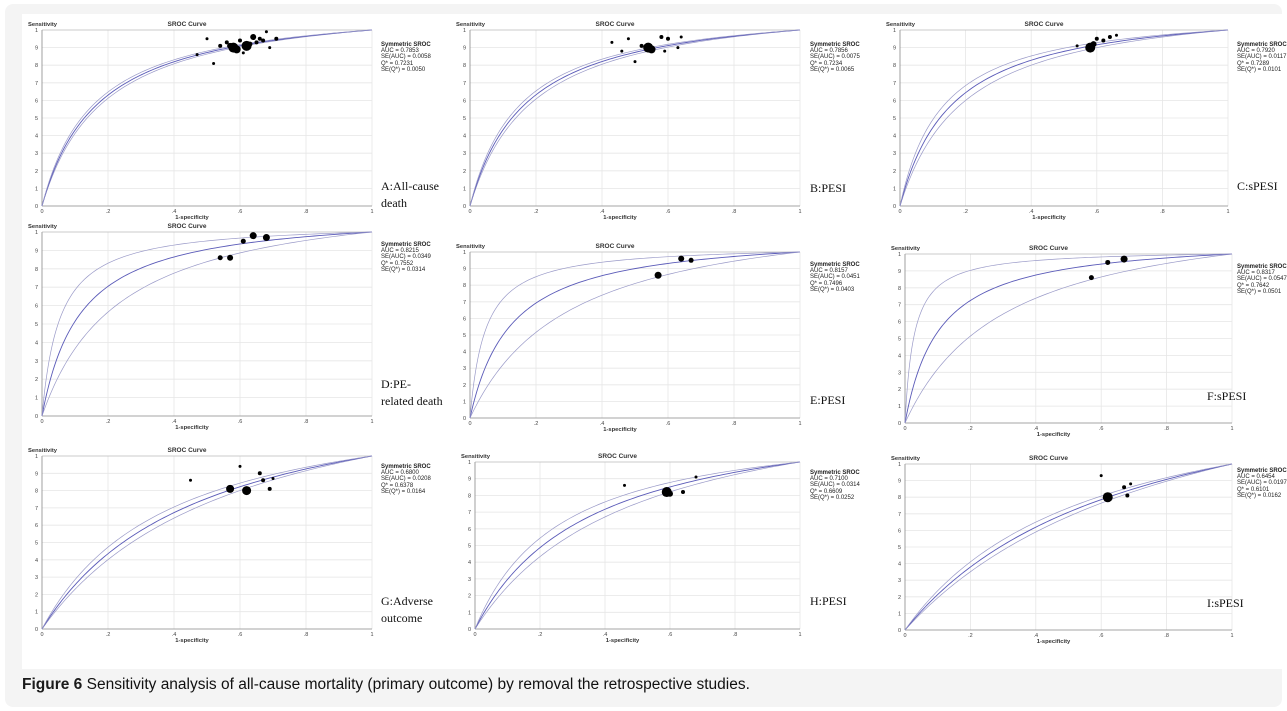 This screenshot has height=711, width=1287. Describe the element at coordinates (826, 491) in the screenshot. I see `stats-line: Q* = 0.6609` at that location.